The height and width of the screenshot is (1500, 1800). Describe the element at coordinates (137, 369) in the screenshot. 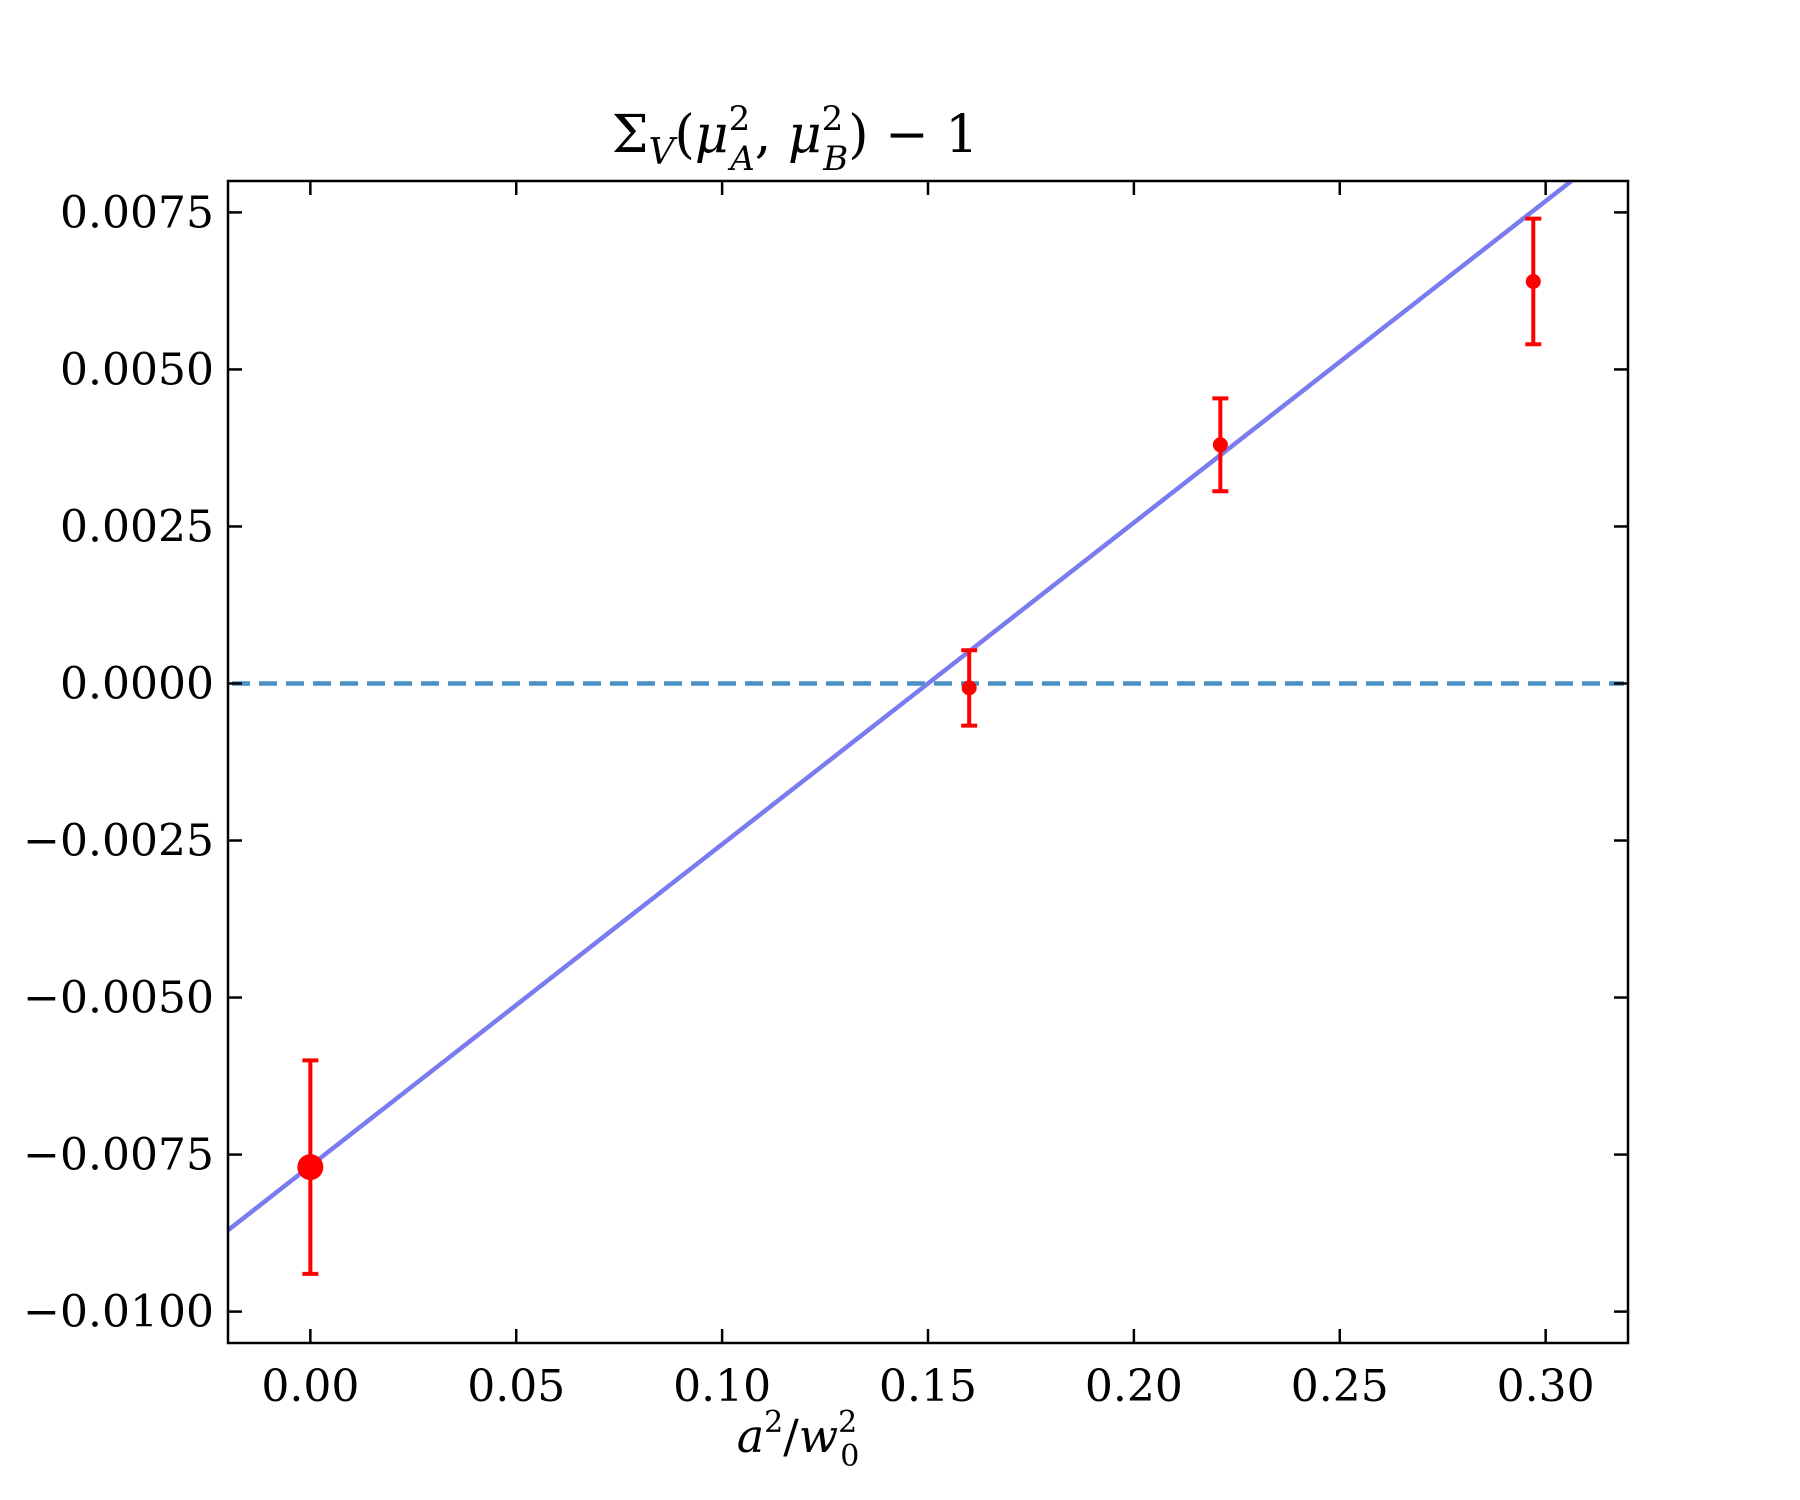

I see `y-tick-label: 0.0050` at that location.